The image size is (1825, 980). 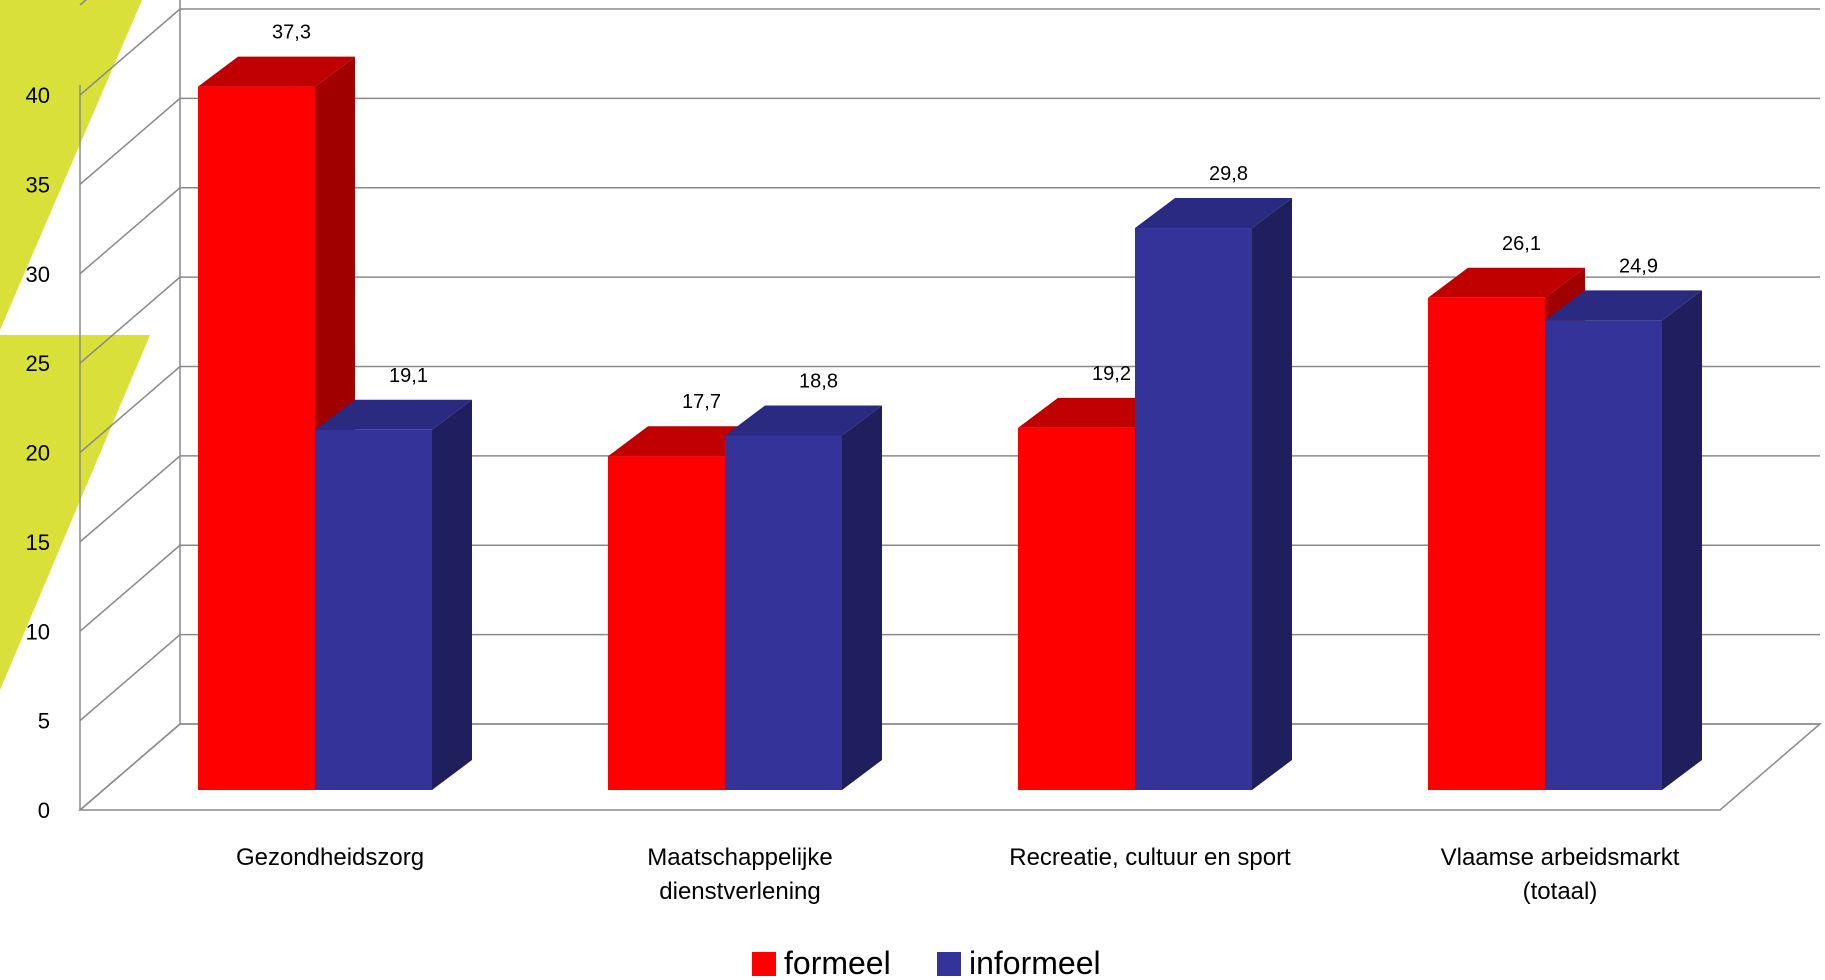 What do you see at coordinates (291, 33) in the screenshot?
I see `data-label: 37,3` at bounding box center [291, 33].